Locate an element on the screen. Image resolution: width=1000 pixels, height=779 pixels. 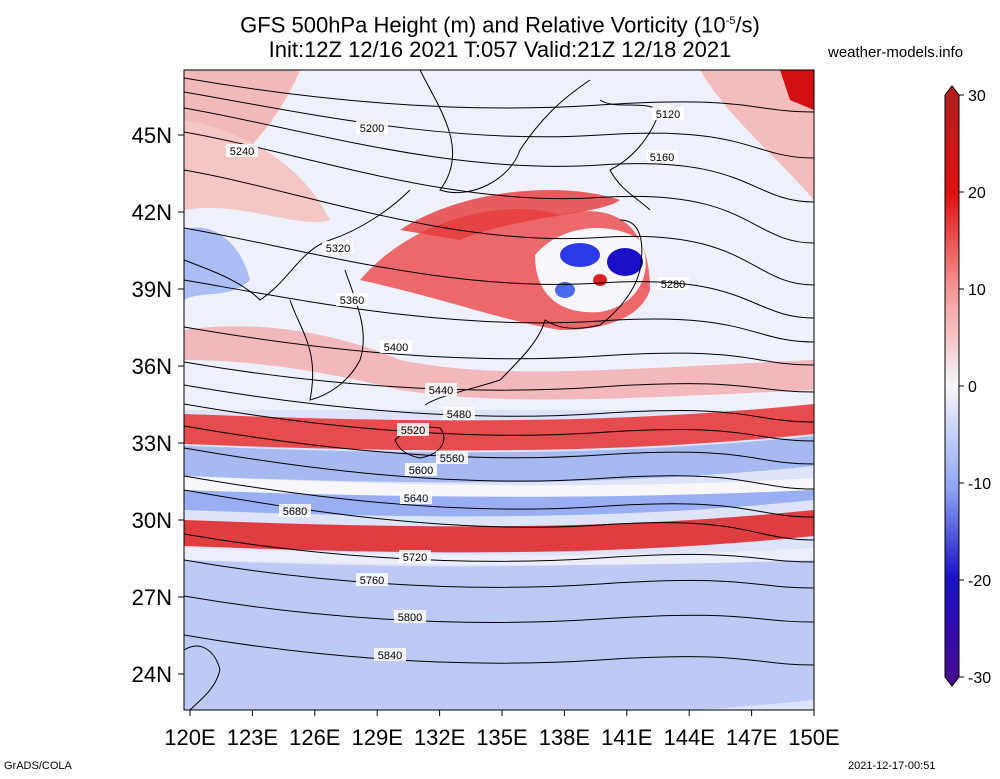
contour-label: 5800 is located at coordinates (410, 618).